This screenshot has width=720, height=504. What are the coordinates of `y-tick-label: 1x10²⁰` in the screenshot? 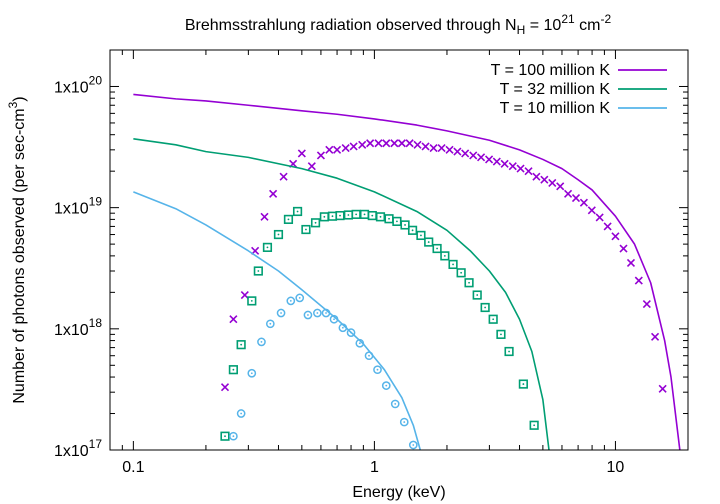 It's located at (78, 84).